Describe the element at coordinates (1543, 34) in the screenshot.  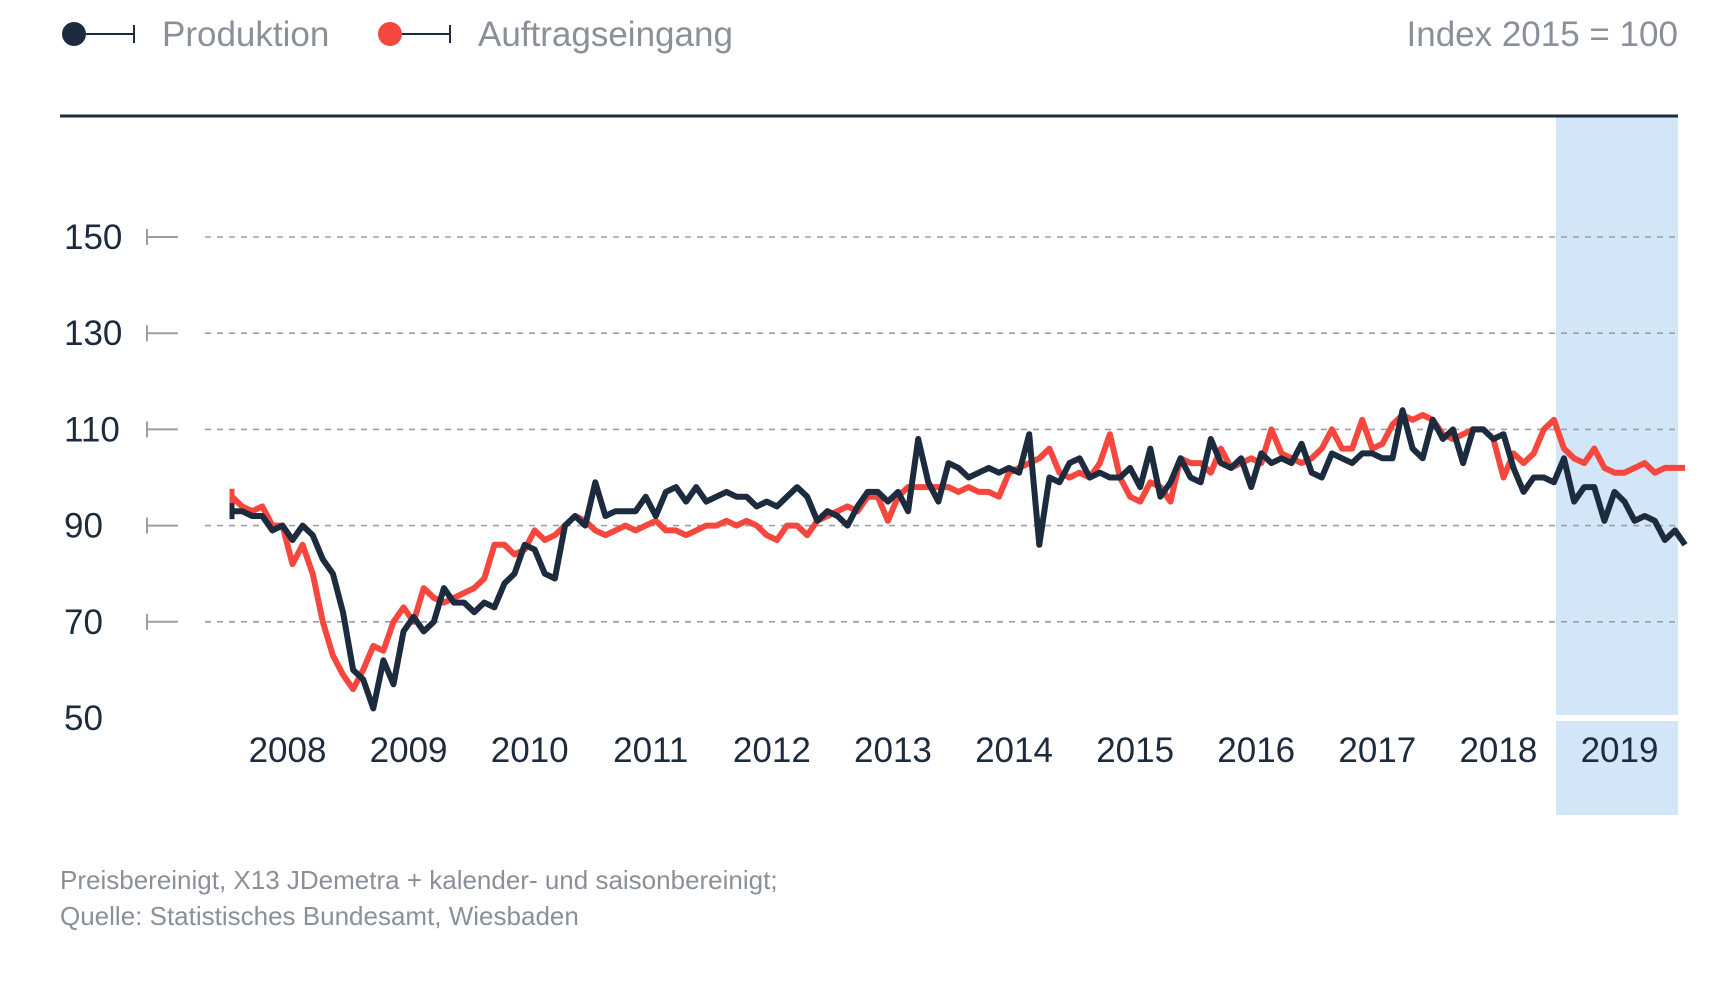
I see `index-label: Index 2015 = 100` at that location.